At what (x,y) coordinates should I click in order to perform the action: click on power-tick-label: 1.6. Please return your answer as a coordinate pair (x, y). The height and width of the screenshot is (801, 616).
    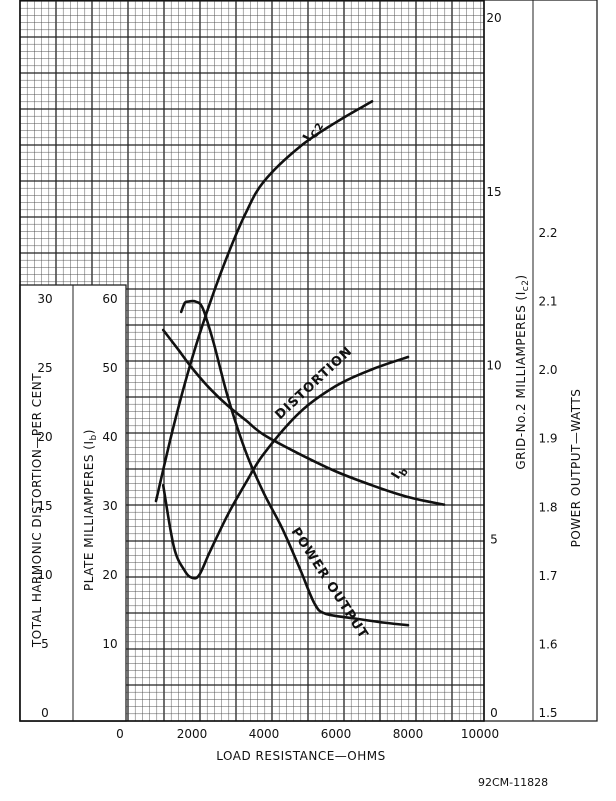
    Looking at the image, I should click on (547, 644).